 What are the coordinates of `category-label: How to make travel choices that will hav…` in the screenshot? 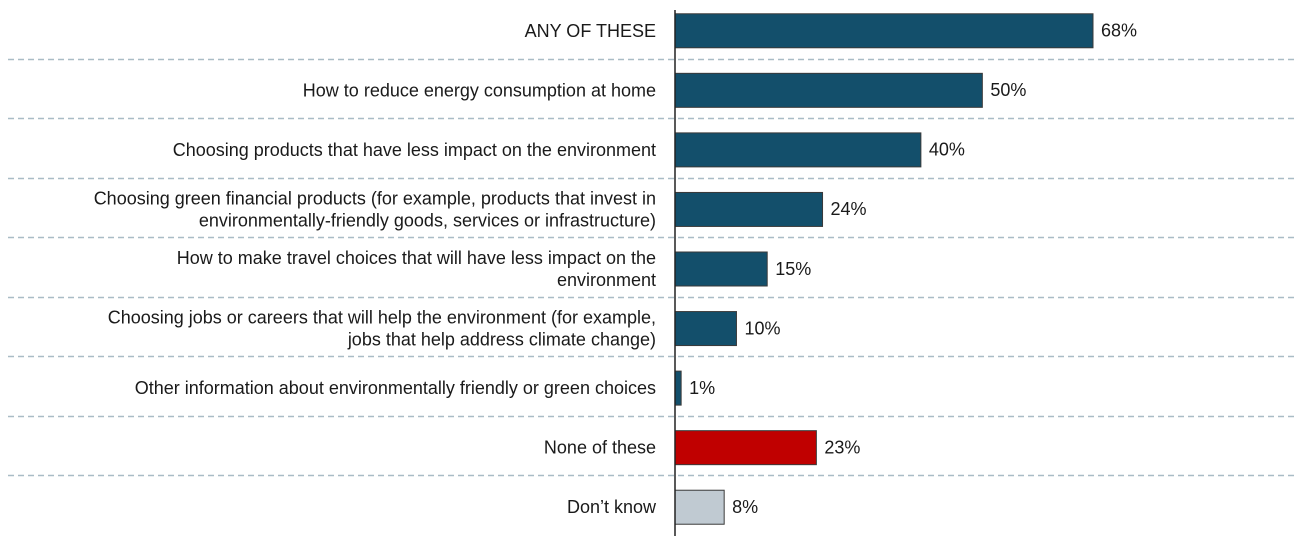 It's located at (416, 269).